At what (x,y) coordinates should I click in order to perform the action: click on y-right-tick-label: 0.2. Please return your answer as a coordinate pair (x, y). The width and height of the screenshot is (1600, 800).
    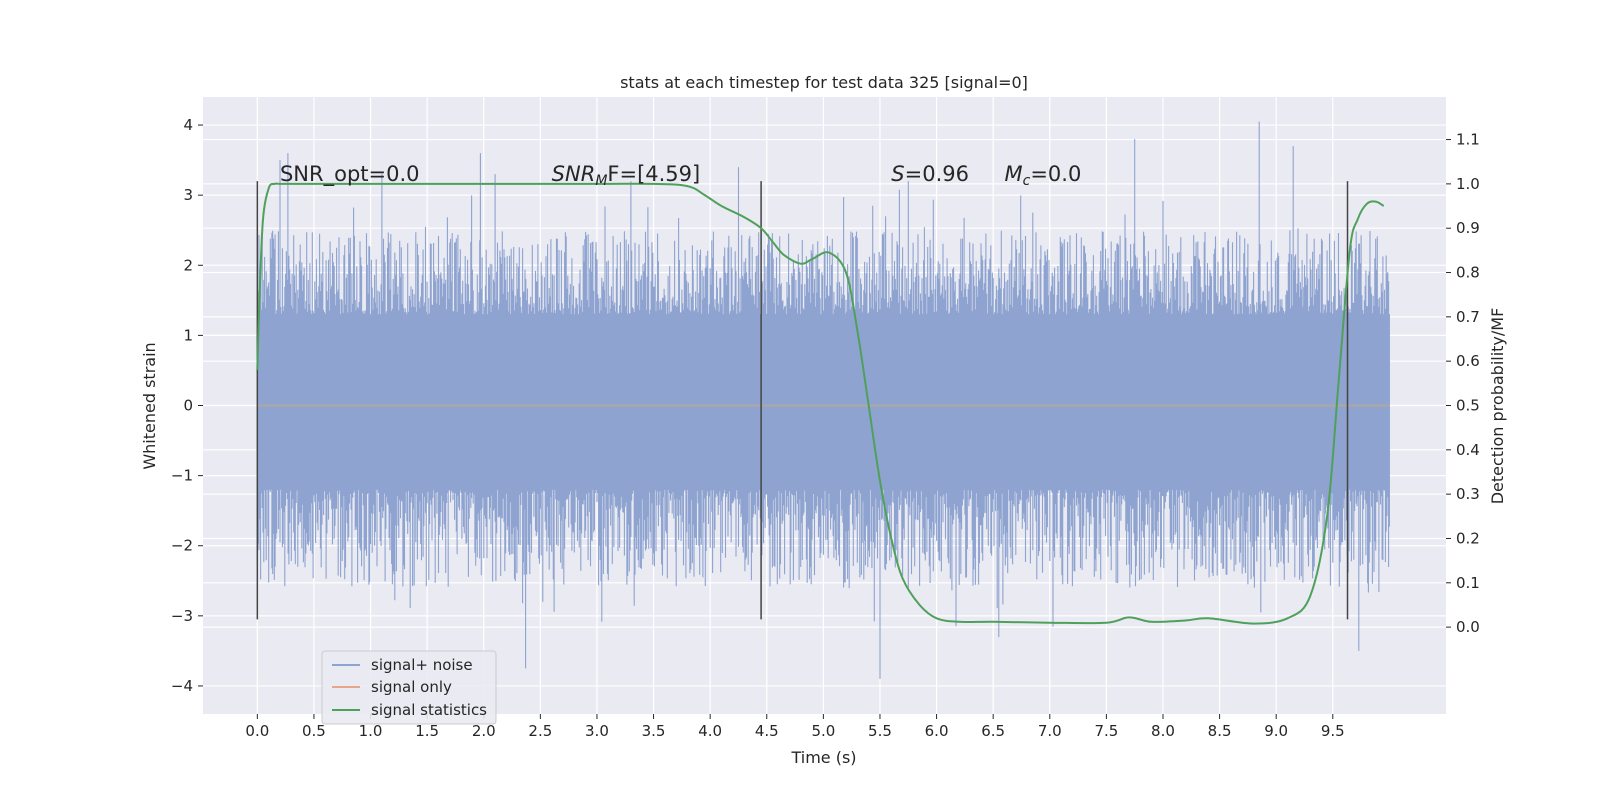
    Looking at the image, I should click on (1468, 538).